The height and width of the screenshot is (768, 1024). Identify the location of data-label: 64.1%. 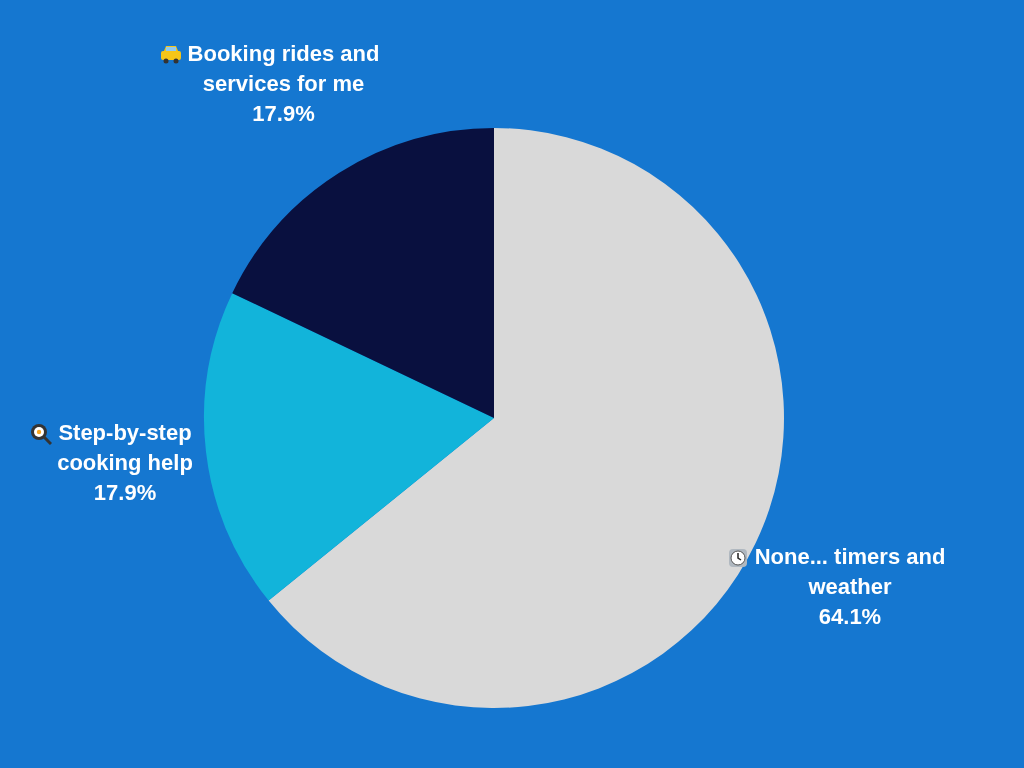
(850, 616).